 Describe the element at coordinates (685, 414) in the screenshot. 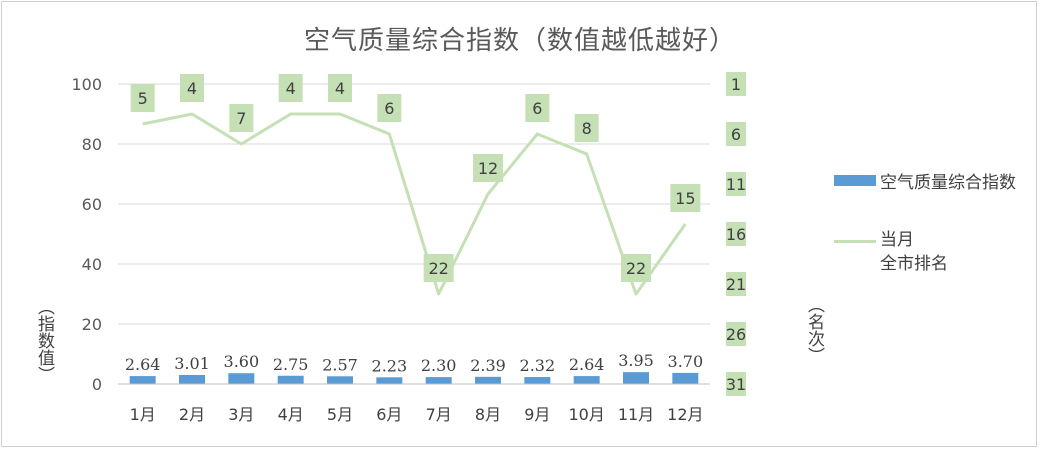

I see `x-tick-label: 12月` at that location.